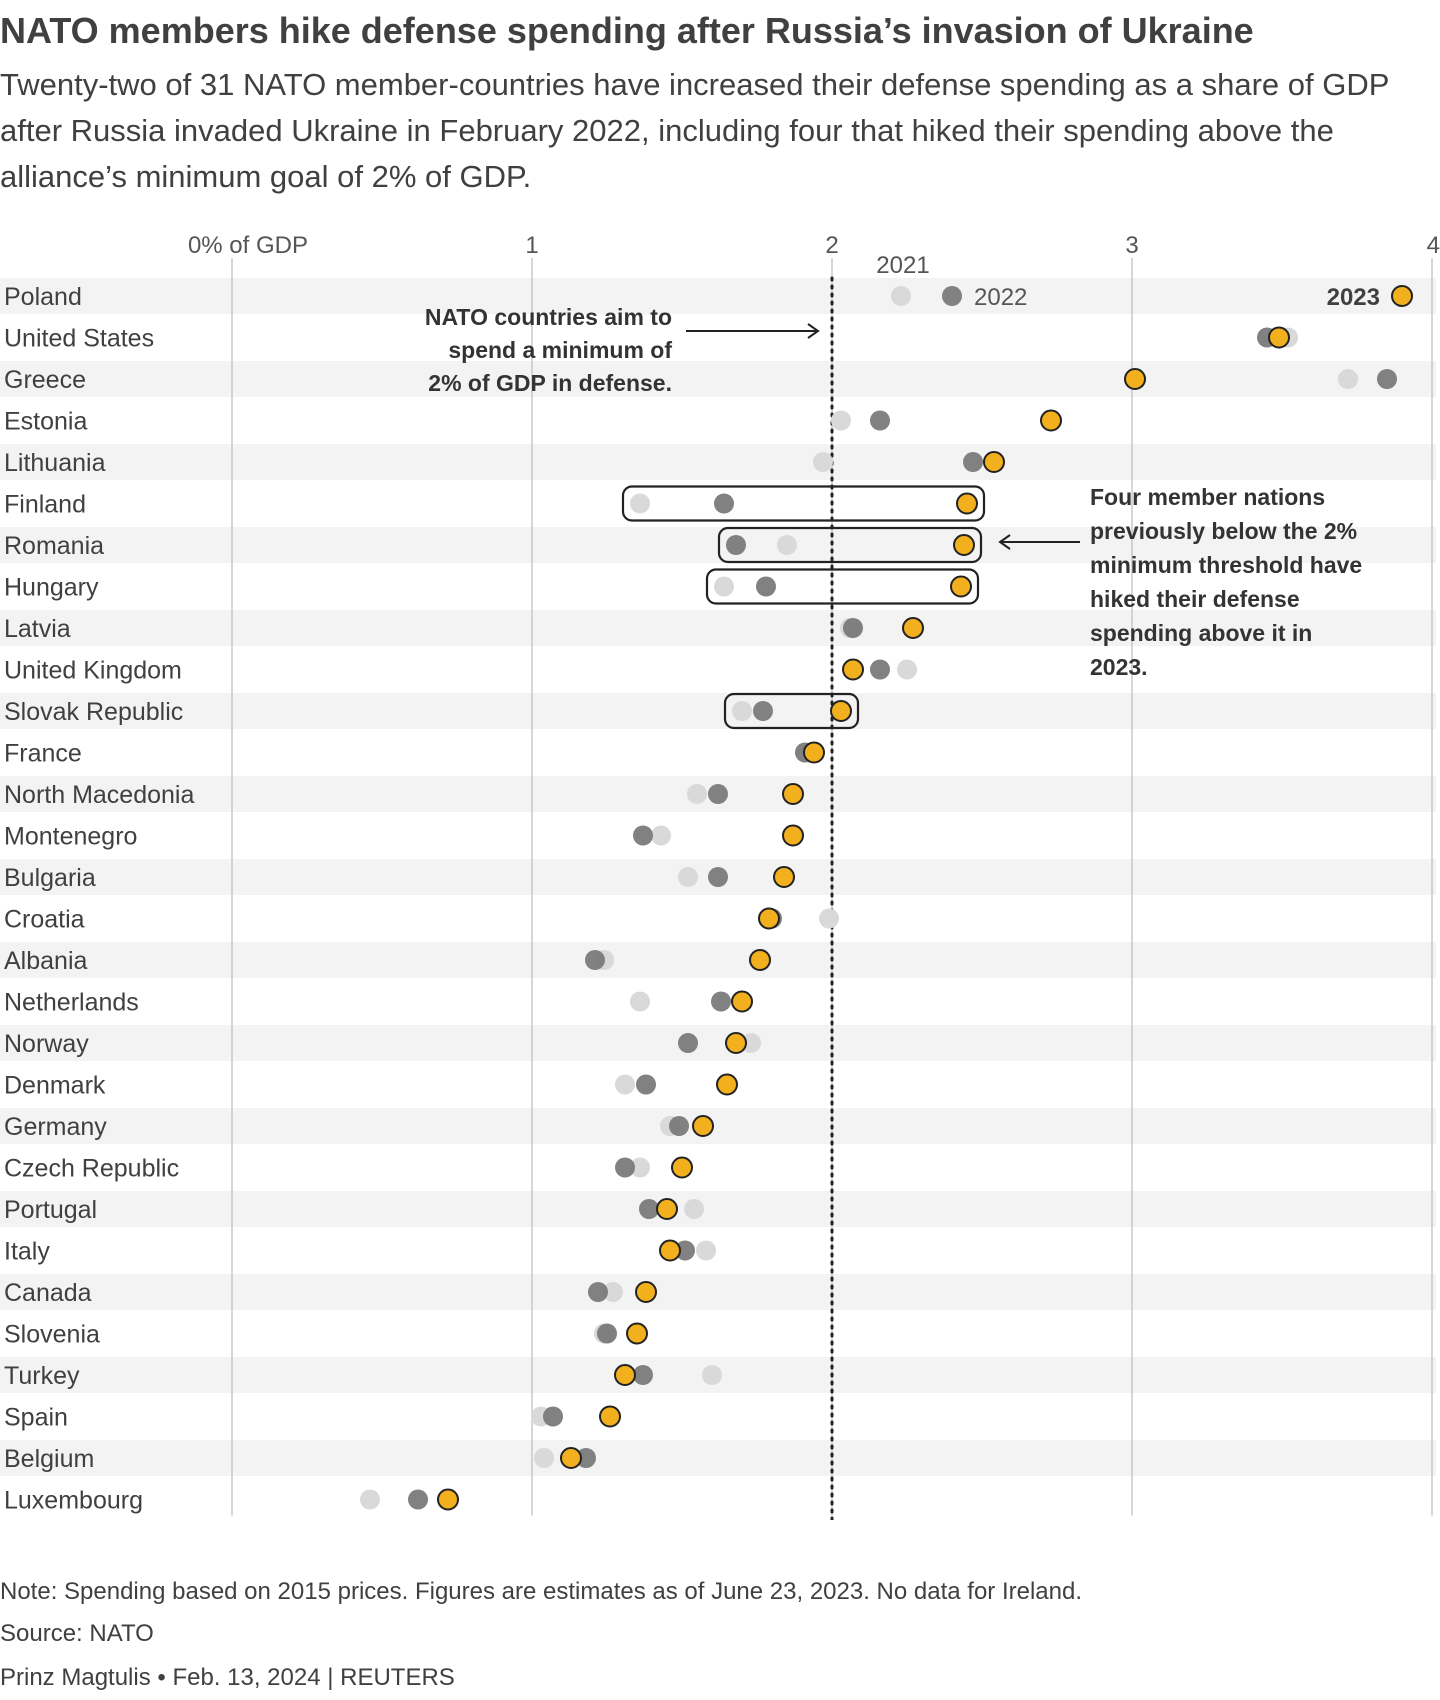 The image size is (1440, 1700). What do you see at coordinates (531, 245) in the screenshot?
I see `x-tick-label: 1` at bounding box center [531, 245].